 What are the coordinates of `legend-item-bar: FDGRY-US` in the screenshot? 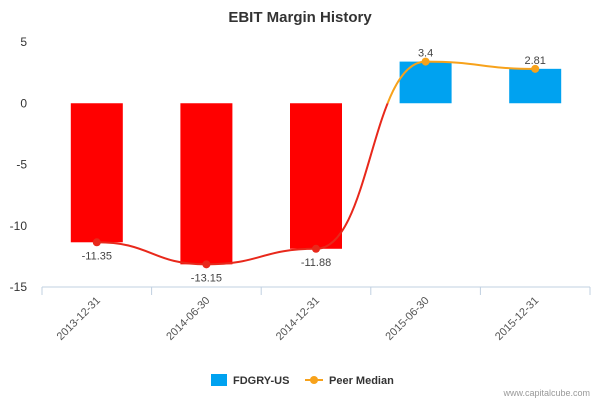 It's located at (250, 380).